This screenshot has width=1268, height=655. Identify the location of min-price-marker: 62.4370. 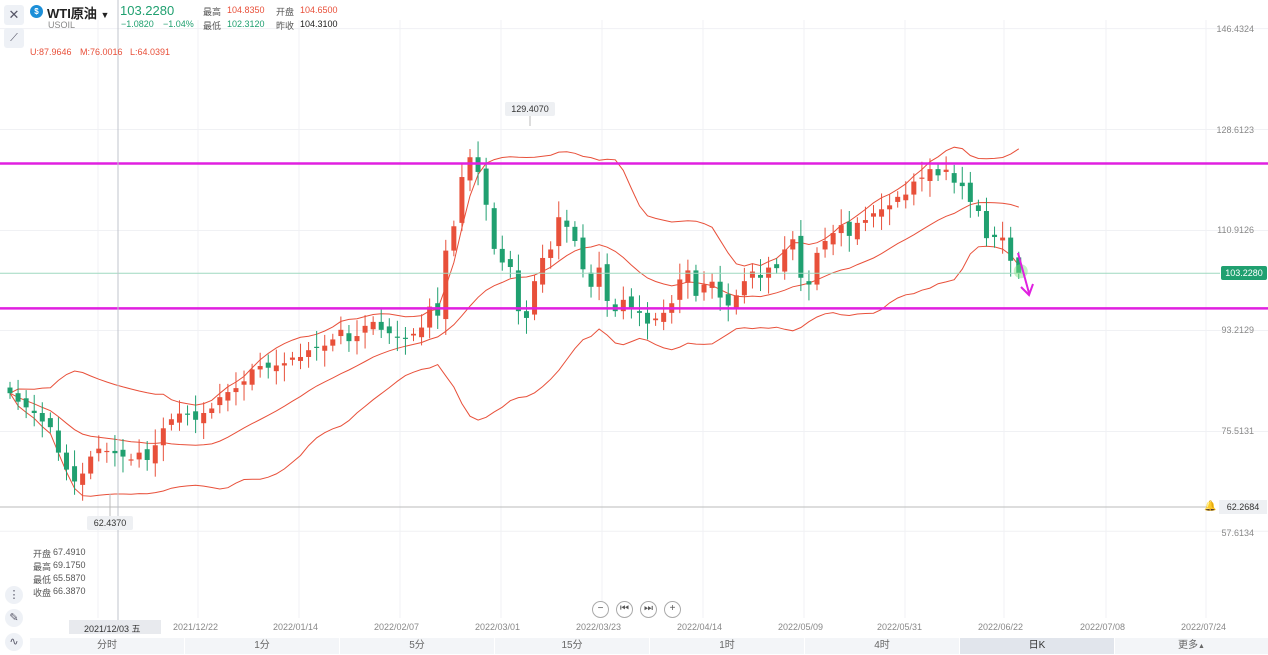
(110, 523).